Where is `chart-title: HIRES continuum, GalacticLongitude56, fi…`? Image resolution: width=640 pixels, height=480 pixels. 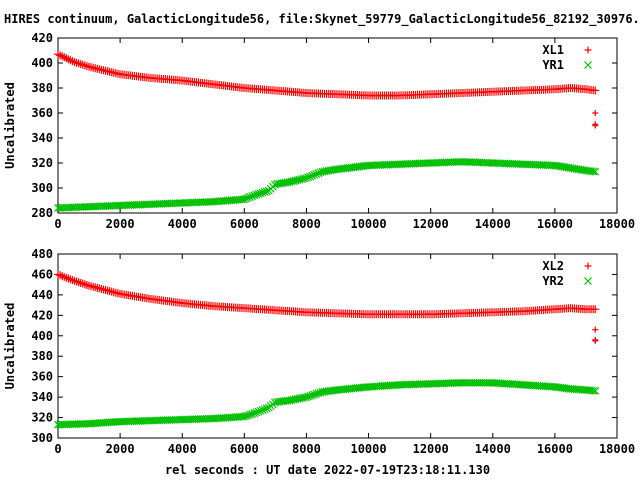 chart-title: HIRES continuum, GalacticLongitude56, fi… is located at coordinates (322, 19).